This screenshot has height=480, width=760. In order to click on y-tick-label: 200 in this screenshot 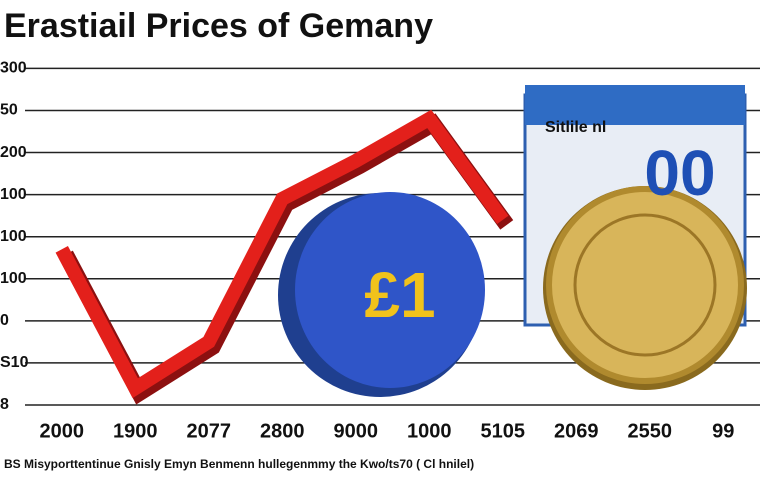, I will do `click(13, 152)`.